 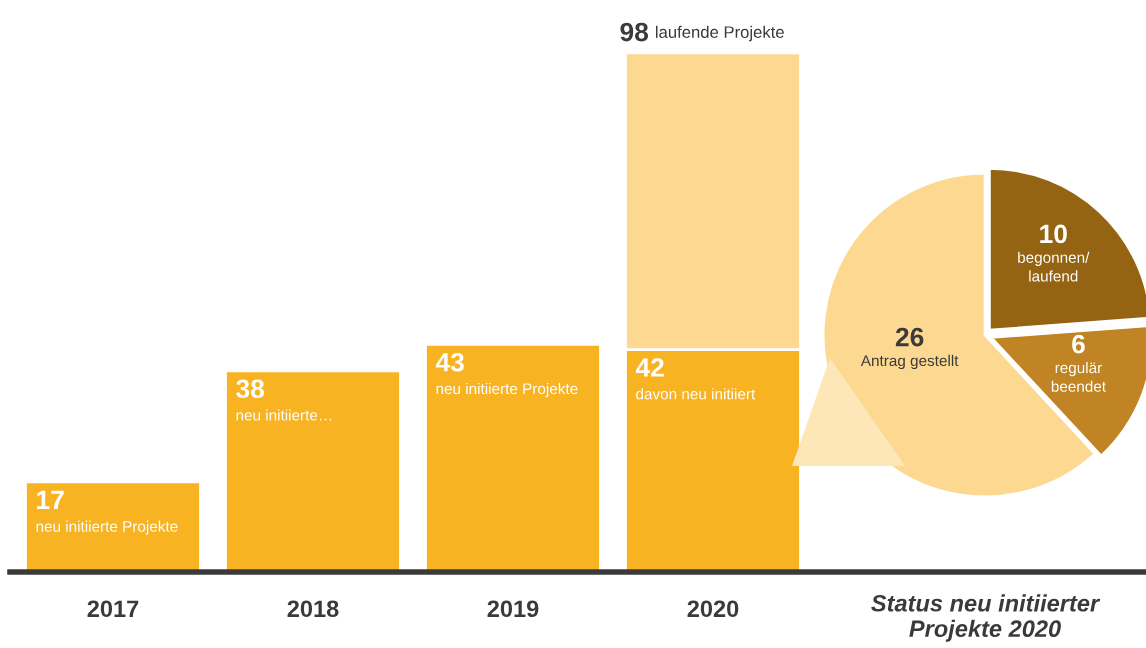 I want to click on data-label: 42, so click(x=649, y=367).